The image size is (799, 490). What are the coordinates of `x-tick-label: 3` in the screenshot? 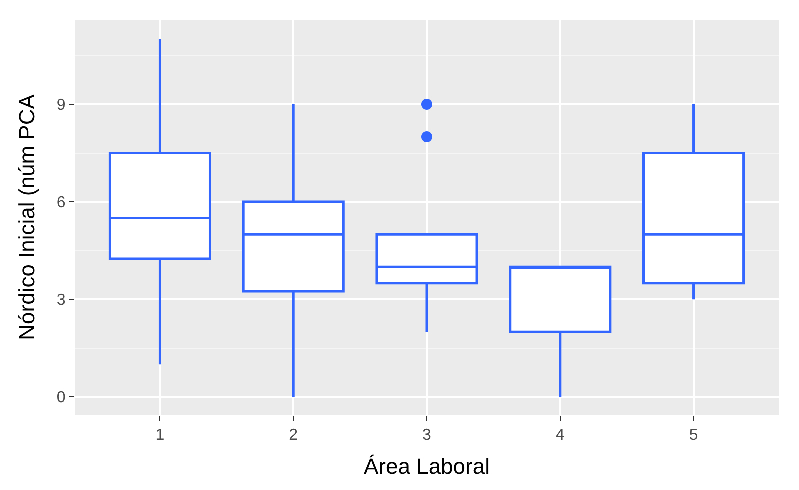 It's located at (427, 435).